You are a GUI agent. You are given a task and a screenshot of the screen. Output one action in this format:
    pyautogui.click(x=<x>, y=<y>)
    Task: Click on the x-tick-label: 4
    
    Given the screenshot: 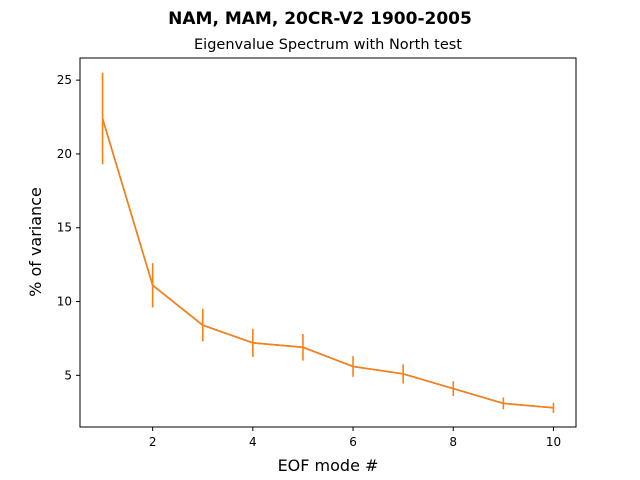 What is the action you would take?
    pyautogui.click(x=253, y=442)
    